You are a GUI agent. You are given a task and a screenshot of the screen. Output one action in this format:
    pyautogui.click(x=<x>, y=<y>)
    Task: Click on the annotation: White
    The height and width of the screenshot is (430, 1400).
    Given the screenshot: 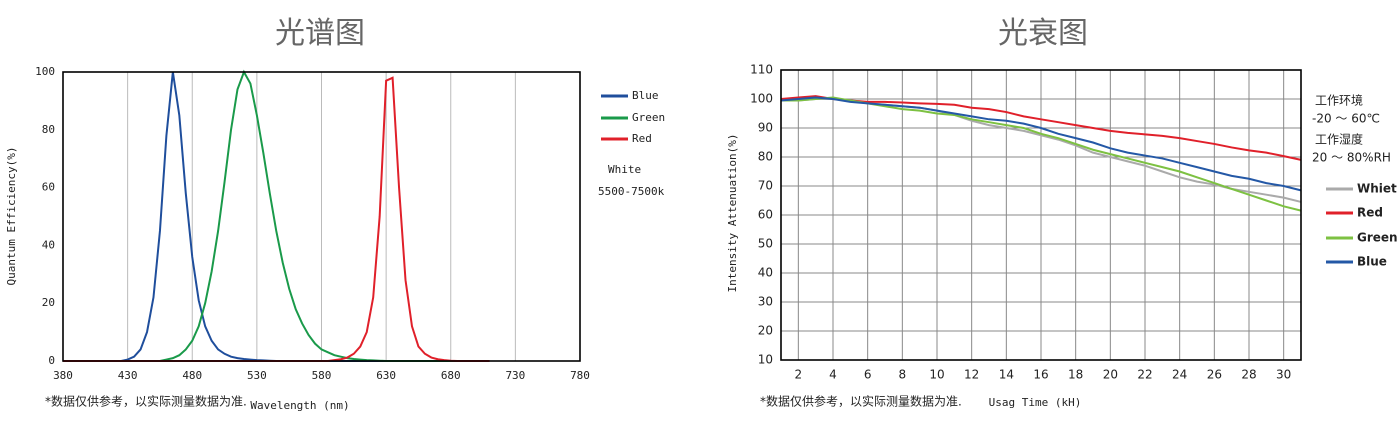 What is the action you would take?
    pyautogui.click(x=624, y=169)
    